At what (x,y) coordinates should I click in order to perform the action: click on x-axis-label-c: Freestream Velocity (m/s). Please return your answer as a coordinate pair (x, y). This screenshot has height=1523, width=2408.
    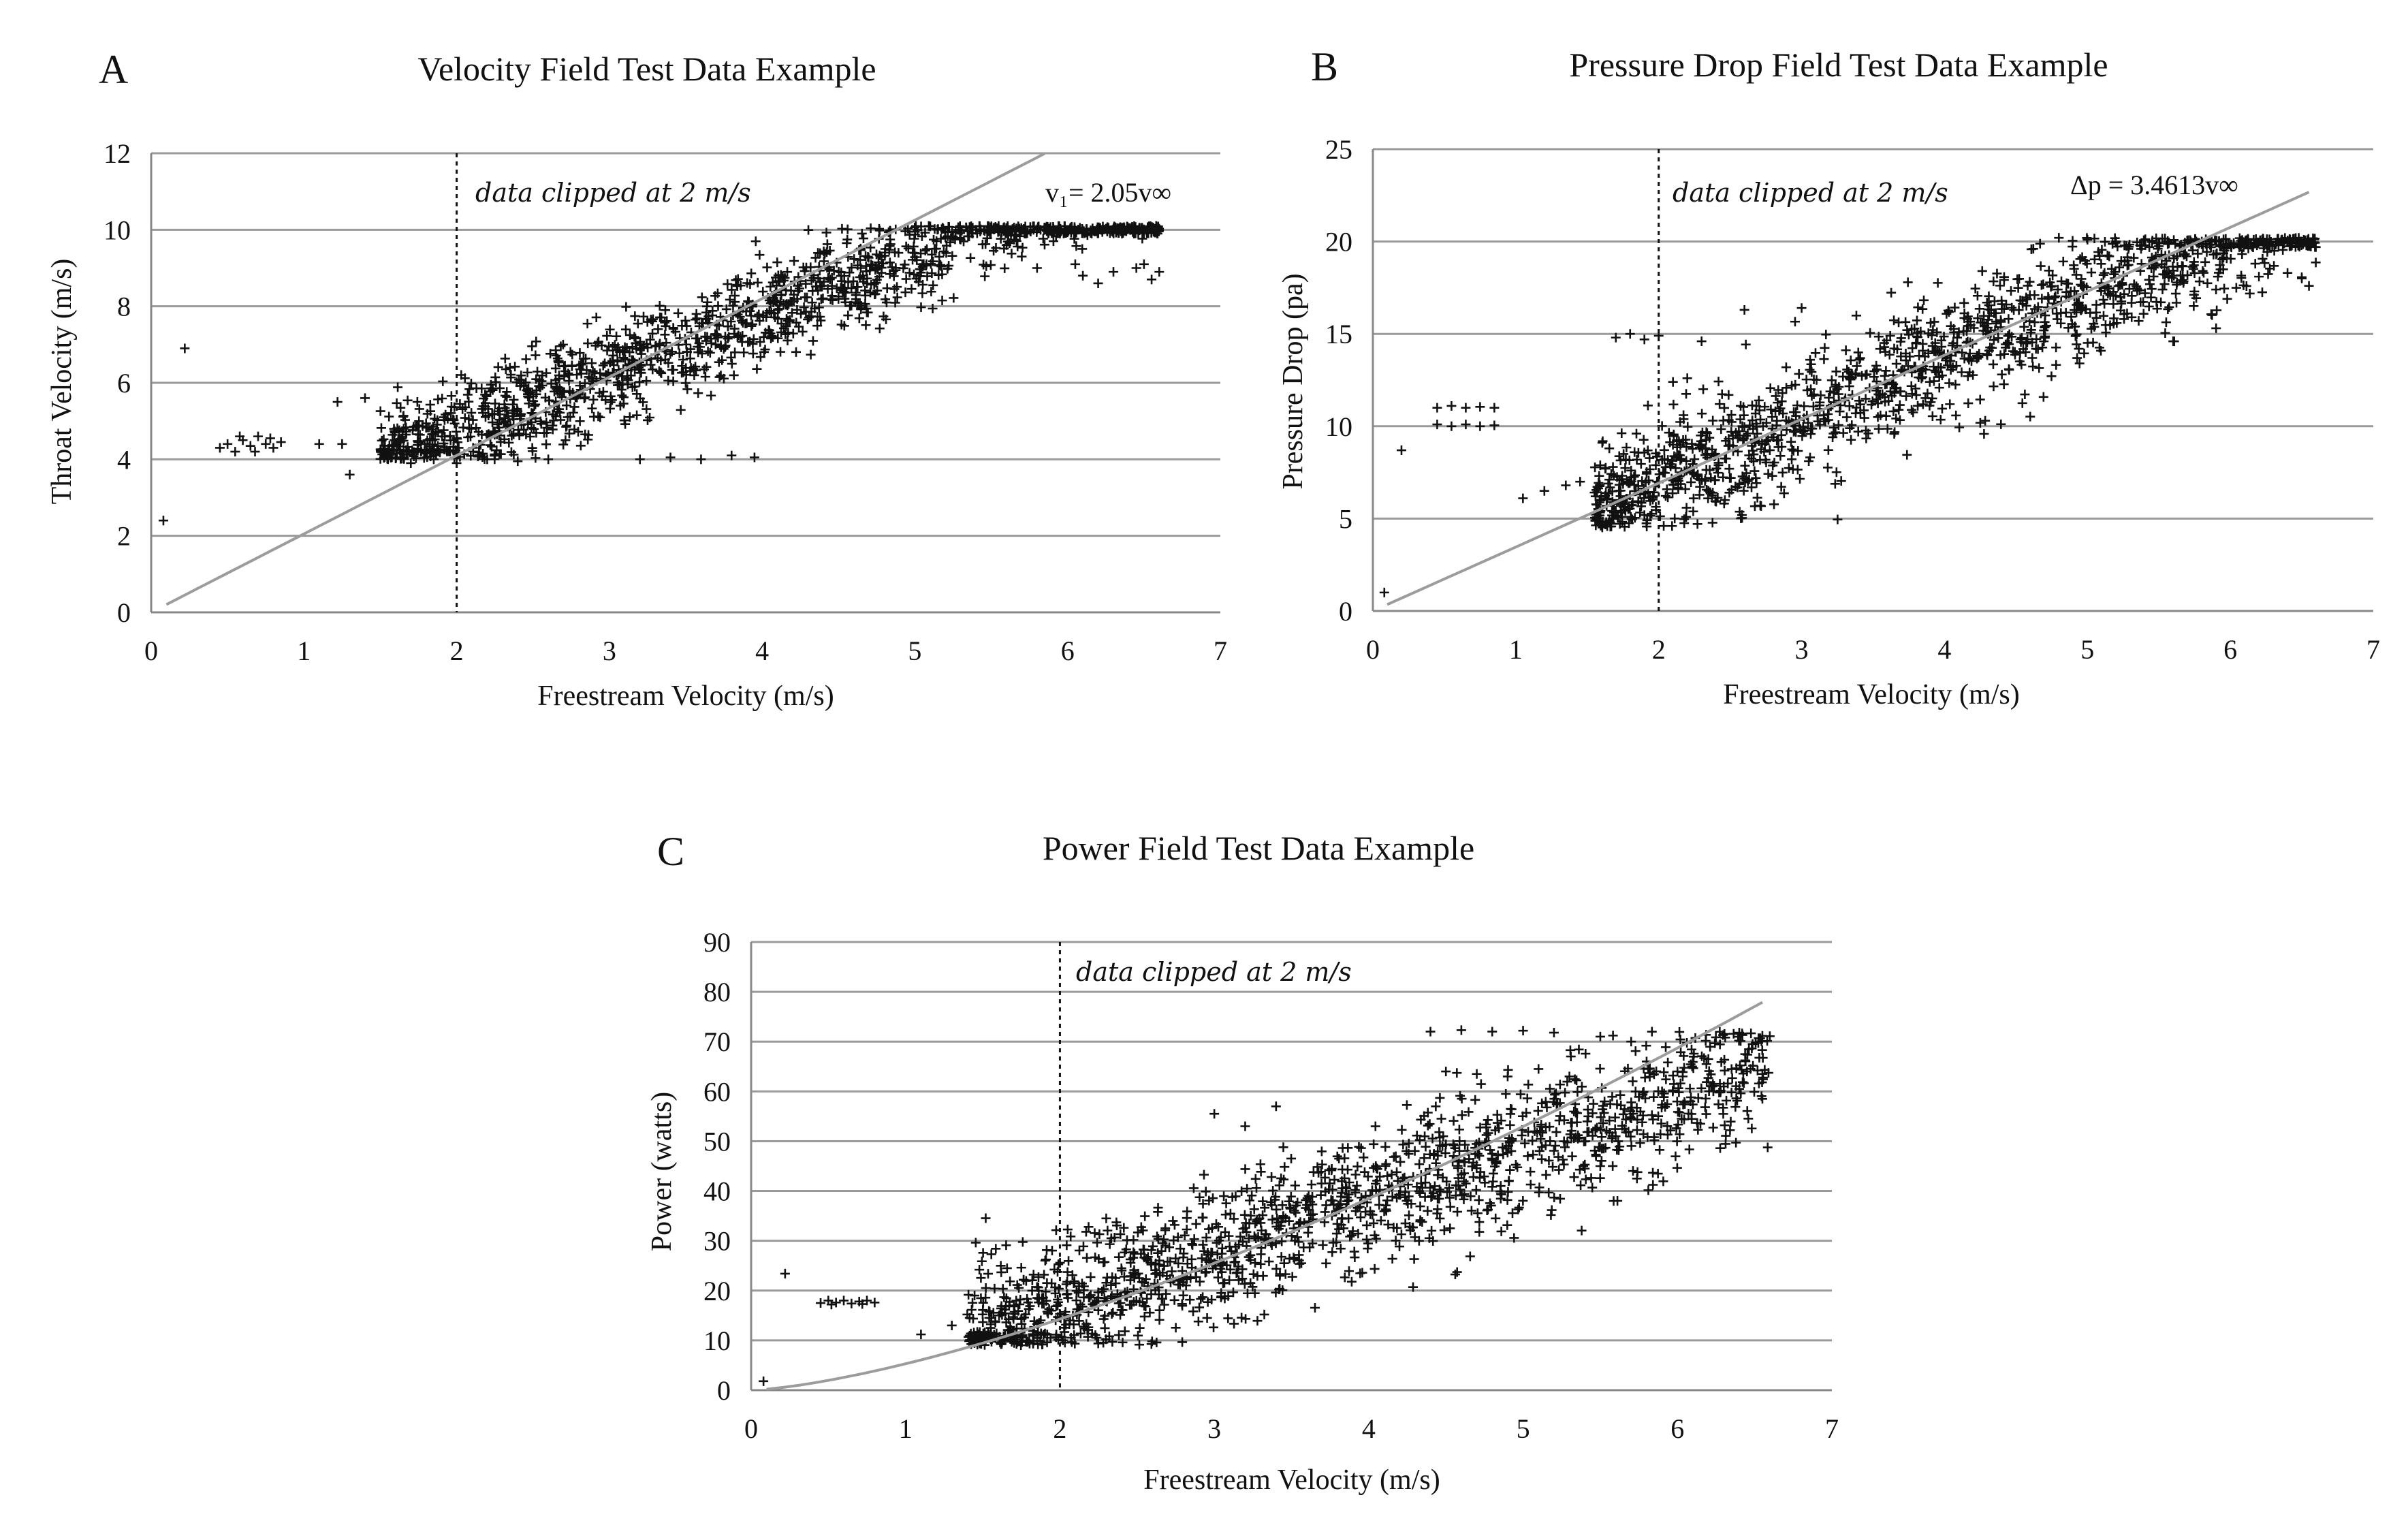
    Looking at the image, I should click on (1292, 1480).